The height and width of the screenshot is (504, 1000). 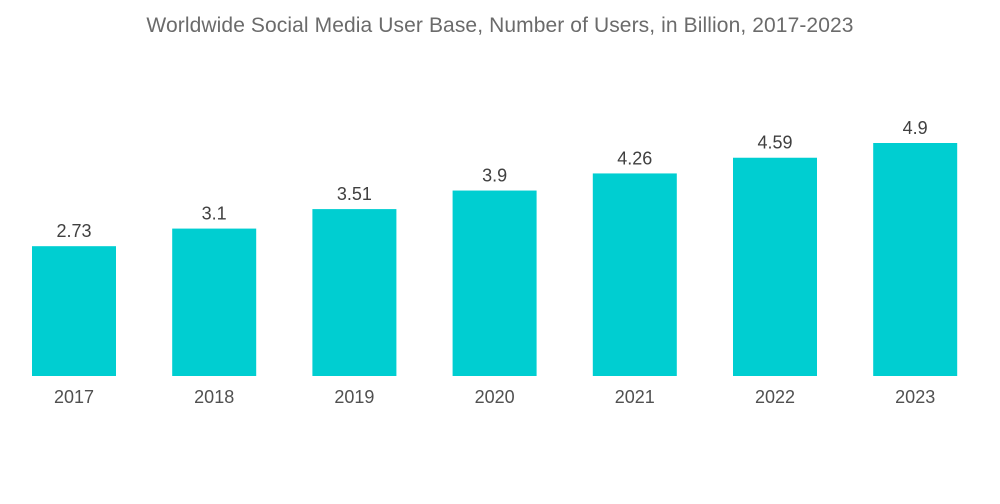 What do you see at coordinates (775, 397) in the screenshot?
I see `x-tick-label-2022: 2022` at bounding box center [775, 397].